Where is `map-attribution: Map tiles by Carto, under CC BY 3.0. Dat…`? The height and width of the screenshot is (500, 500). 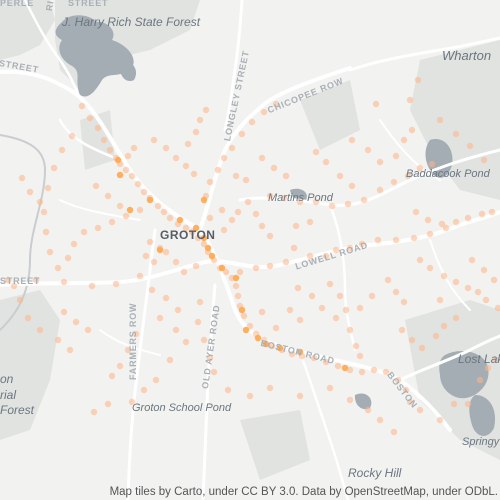 map-attribution: Map tiles by Carto, under CC BY 3.0. Dat… is located at coordinates (303, 492).